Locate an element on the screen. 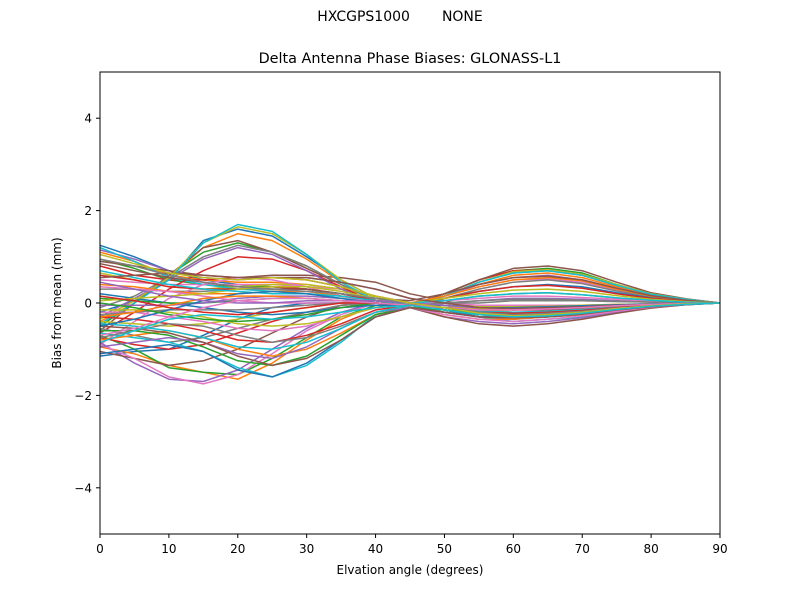  y-tick-label: 2 is located at coordinates (88, 211).